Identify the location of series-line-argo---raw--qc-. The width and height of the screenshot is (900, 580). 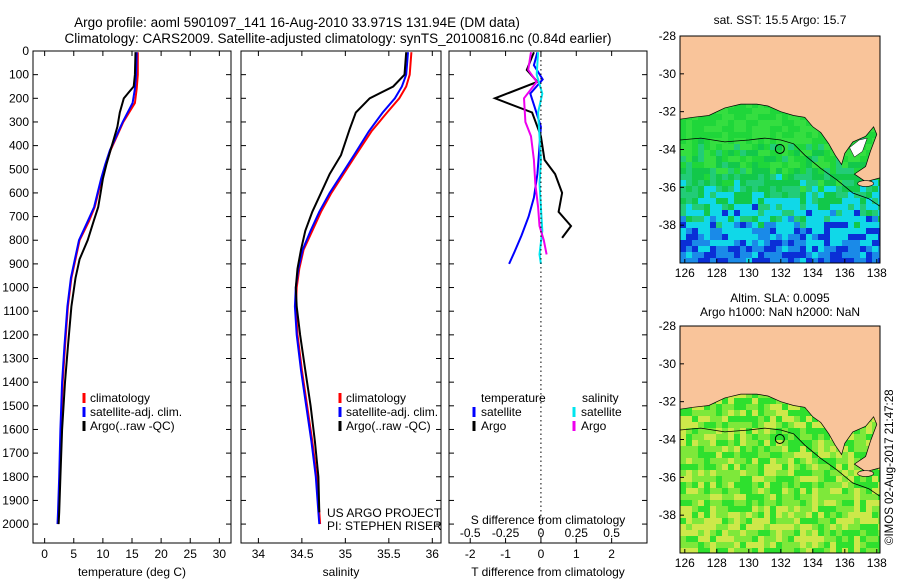
(97, 288).